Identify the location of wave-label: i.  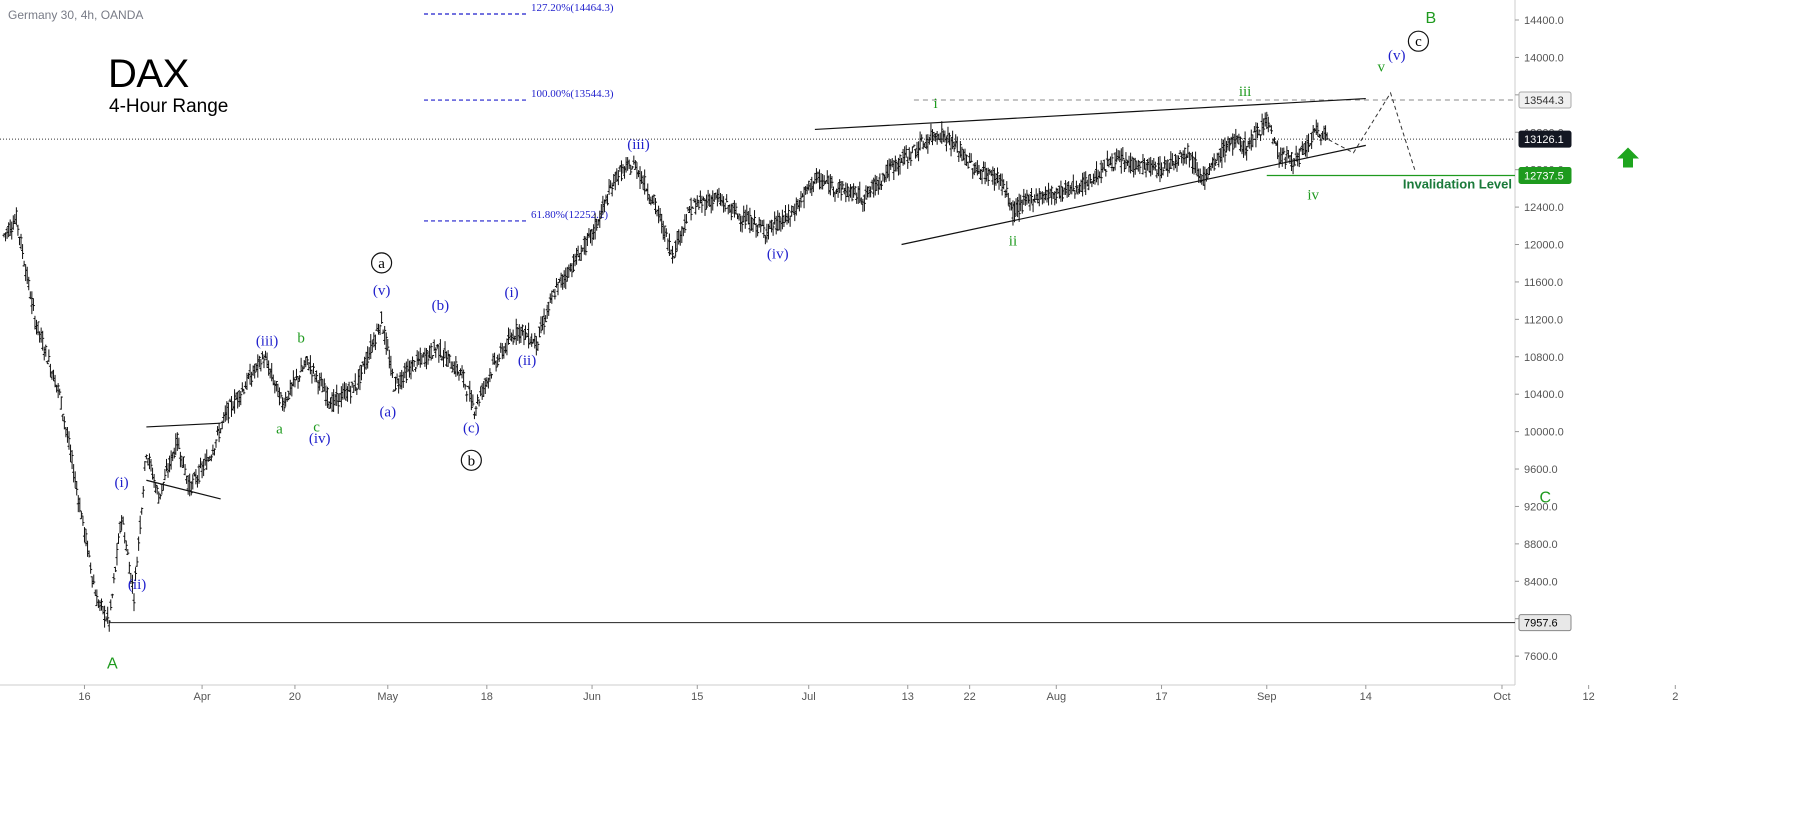
(936, 104).